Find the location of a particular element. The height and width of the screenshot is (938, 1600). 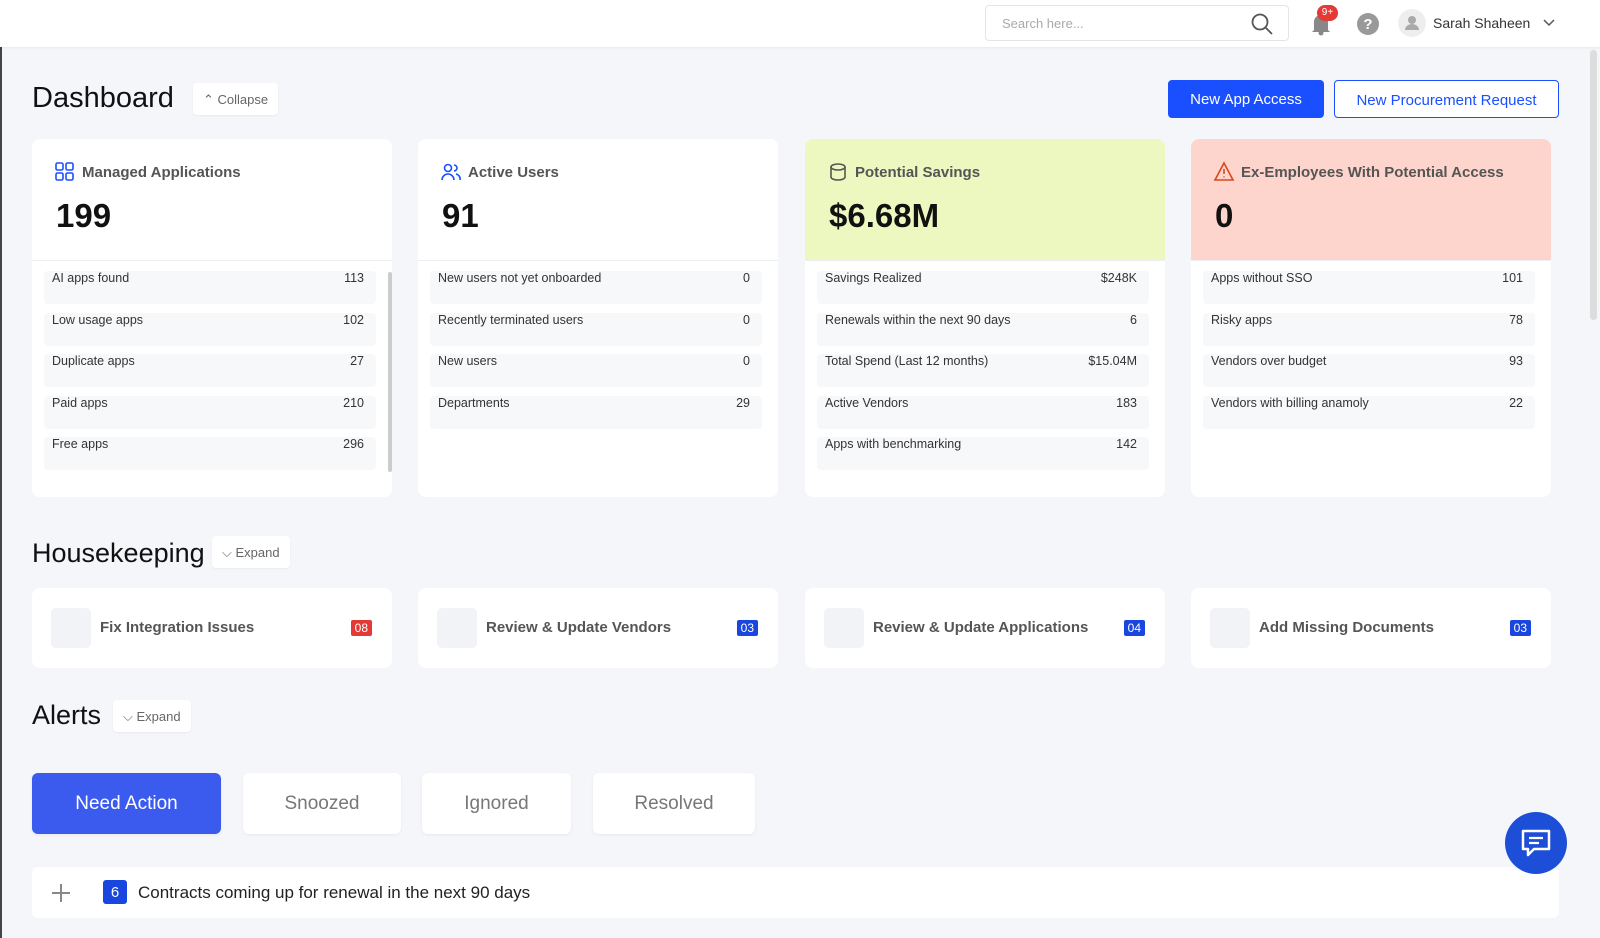

row-label: Low usage apps is located at coordinates (98, 319).